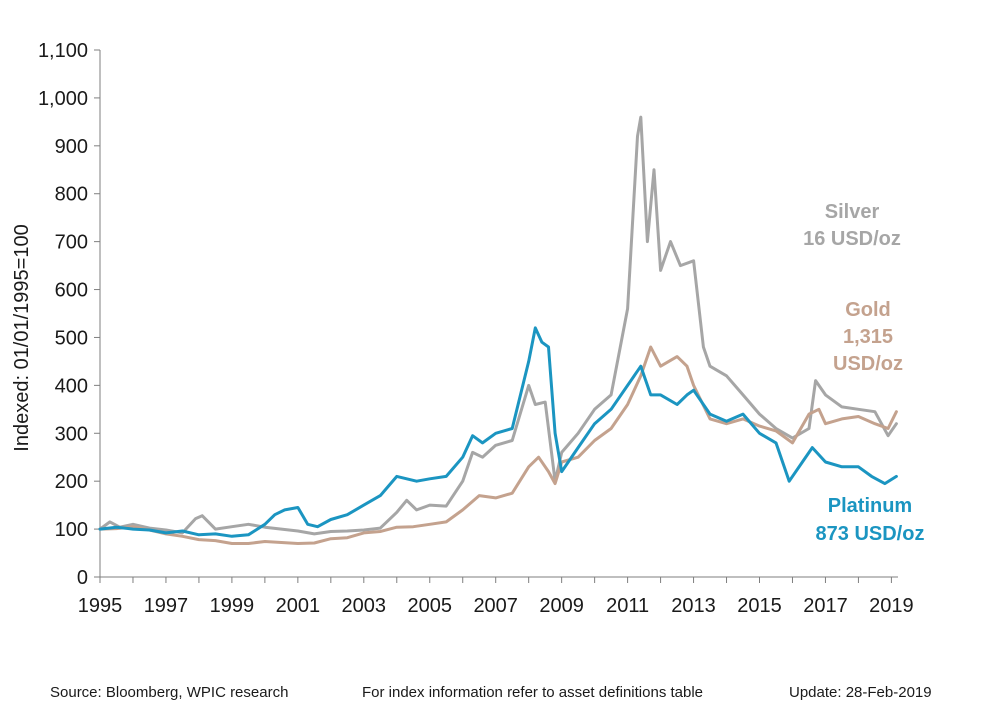  Describe the element at coordinates (627, 606) in the screenshot. I see `x-tick-label: 2011` at that location.